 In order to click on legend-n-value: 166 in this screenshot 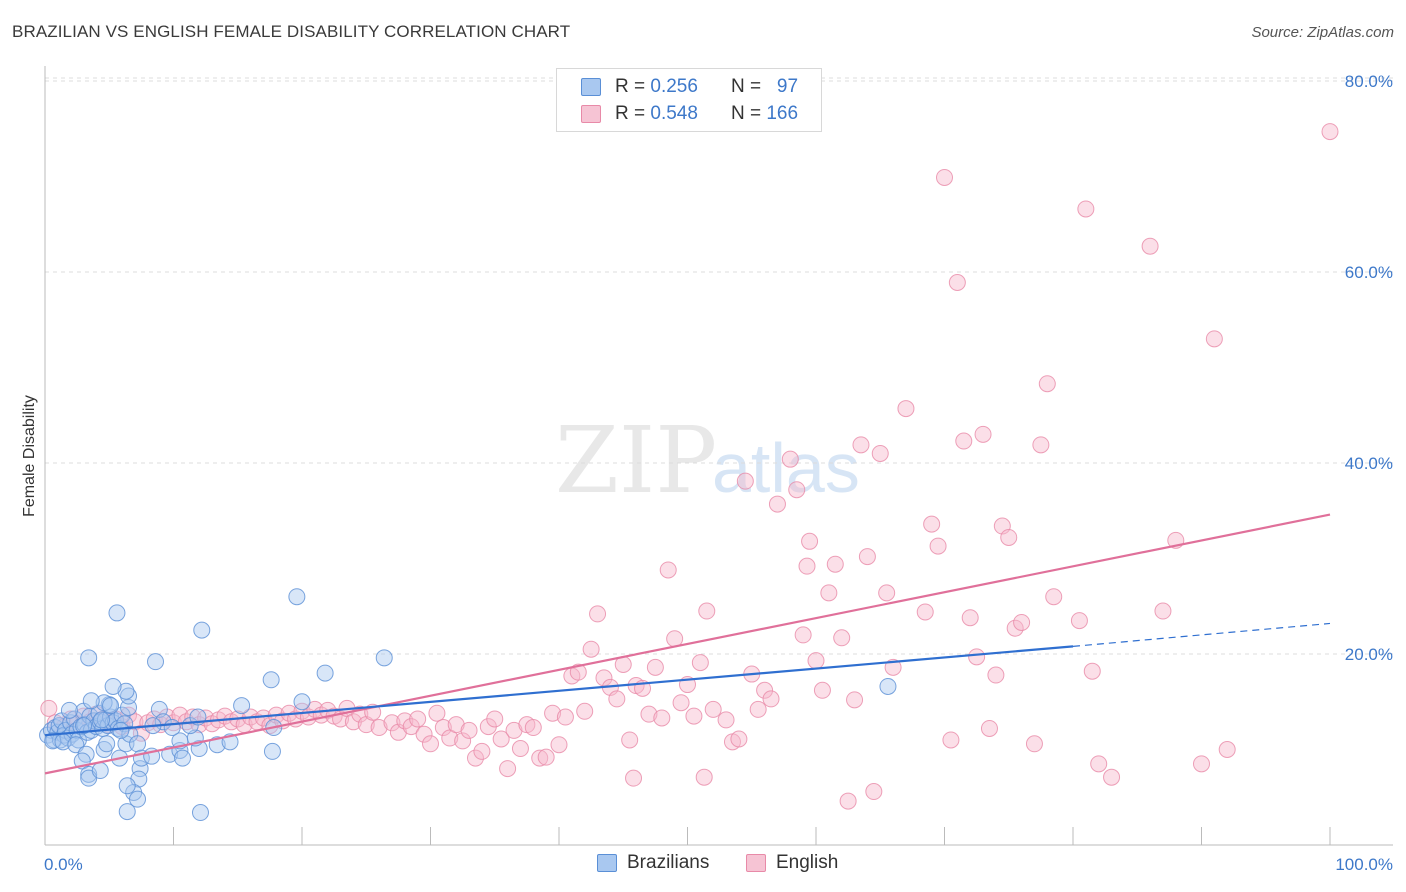, I will do `click(782, 113)`.